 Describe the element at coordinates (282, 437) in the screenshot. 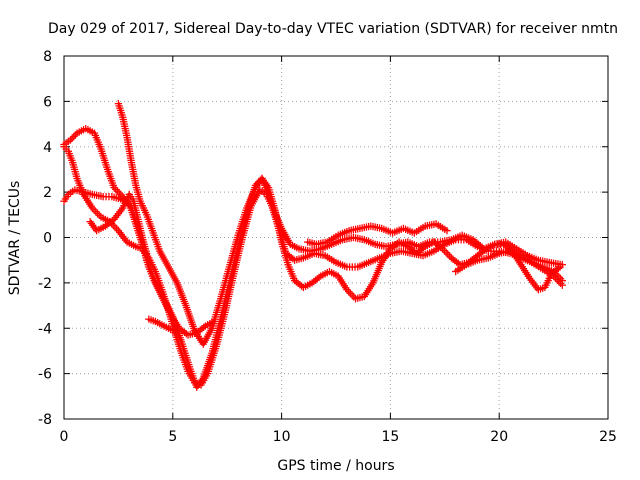

I see `x-tick-label: 10` at that location.